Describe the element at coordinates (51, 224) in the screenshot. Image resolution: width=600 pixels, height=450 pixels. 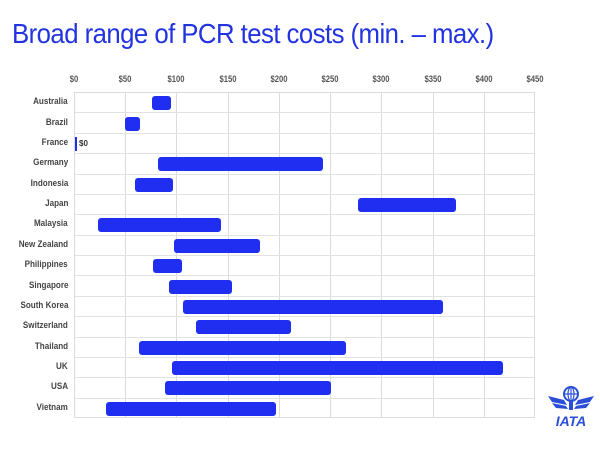
I see `y-category-label: Malaysia` at that location.